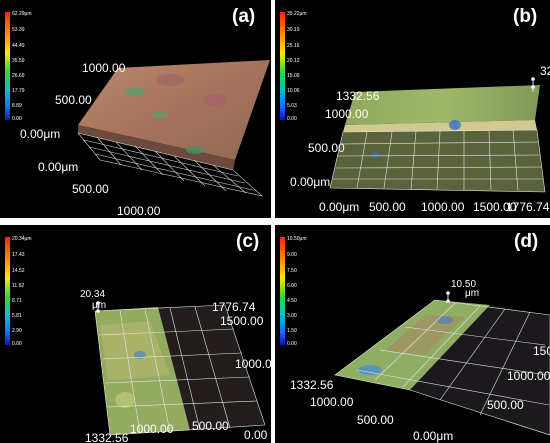 The width and height of the screenshot is (550, 443). Describe the element at coordinates (18, 76) in the screenshot. I see `colorbar-label: 26.69` at that location.